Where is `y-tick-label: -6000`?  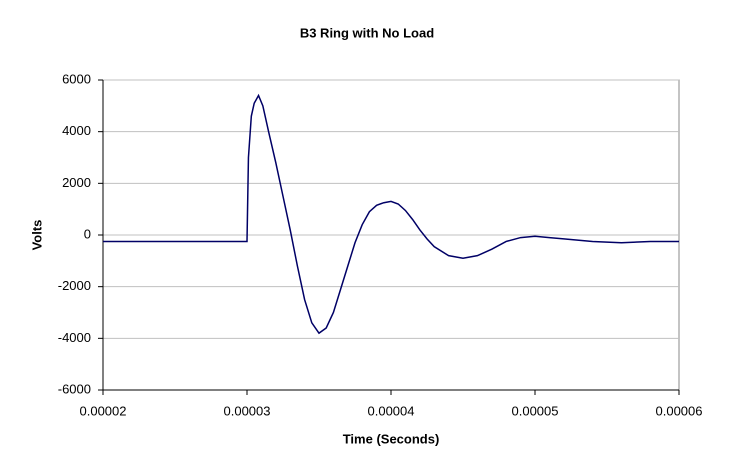
y-tick-label: -6000 is located at coordinates (74, 388).